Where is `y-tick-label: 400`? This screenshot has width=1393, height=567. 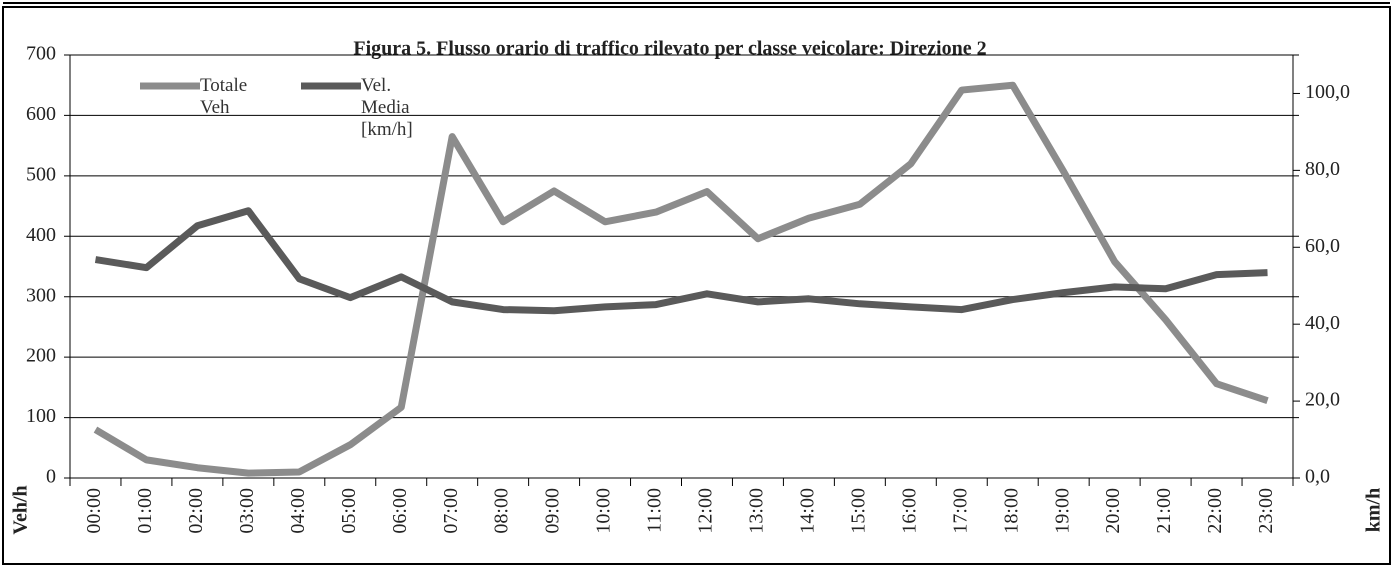 y-tick-label: 400 is located at coordinates (41, 235).